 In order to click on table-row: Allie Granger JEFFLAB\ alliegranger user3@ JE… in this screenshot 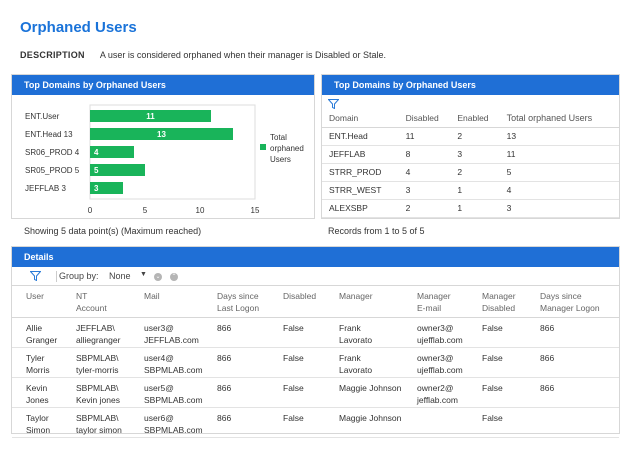, I will do `click(315, 332)`.